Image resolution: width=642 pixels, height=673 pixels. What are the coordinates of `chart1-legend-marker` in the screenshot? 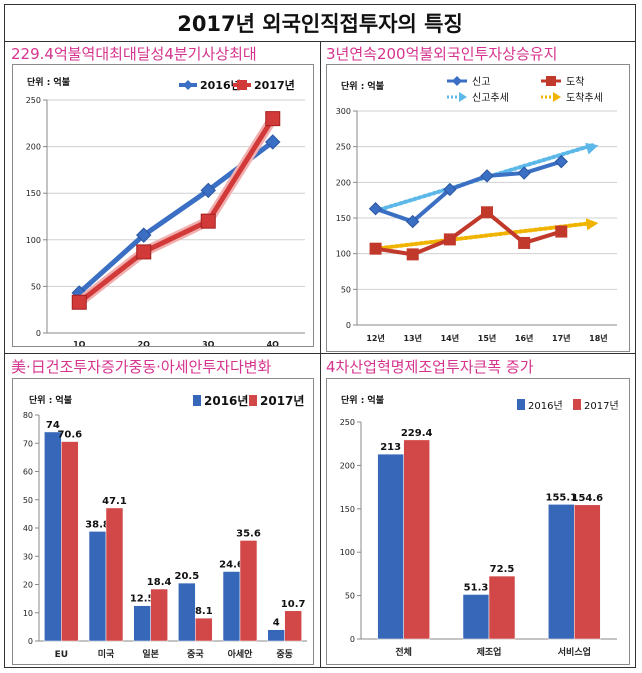 It's located at (242, 85).